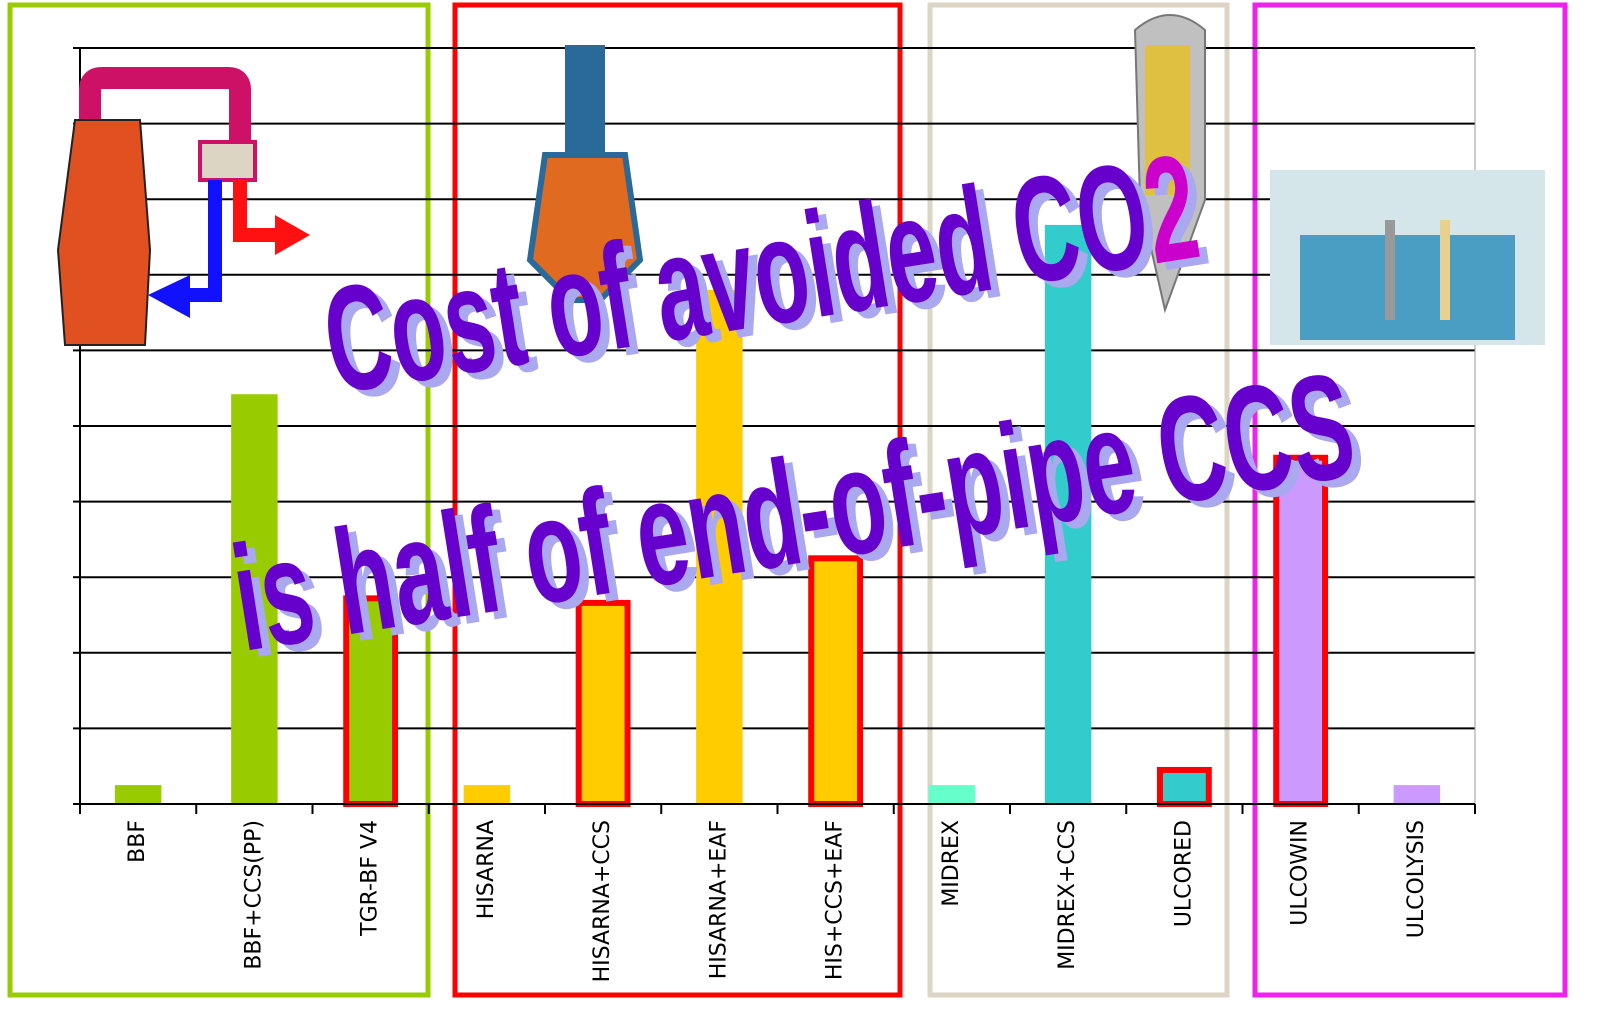 This screenshot has width=1599, height=1018. I want to click on illustration-electrolysis, so click(1407, 257).